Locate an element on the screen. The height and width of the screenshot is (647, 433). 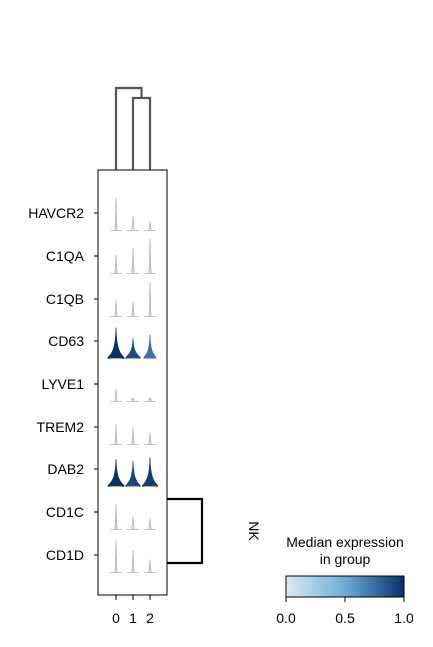
gene-label: C1QB is located at coordinates (65, 299).